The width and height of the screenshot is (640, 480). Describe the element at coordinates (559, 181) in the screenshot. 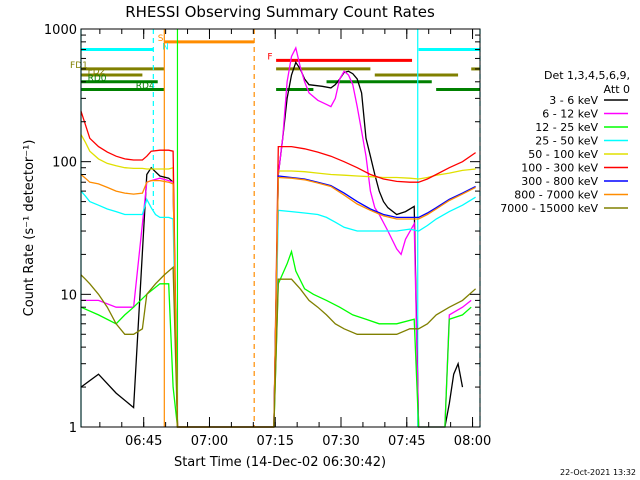

I see `legend-label-6: 300 - 800 keV` at that location.